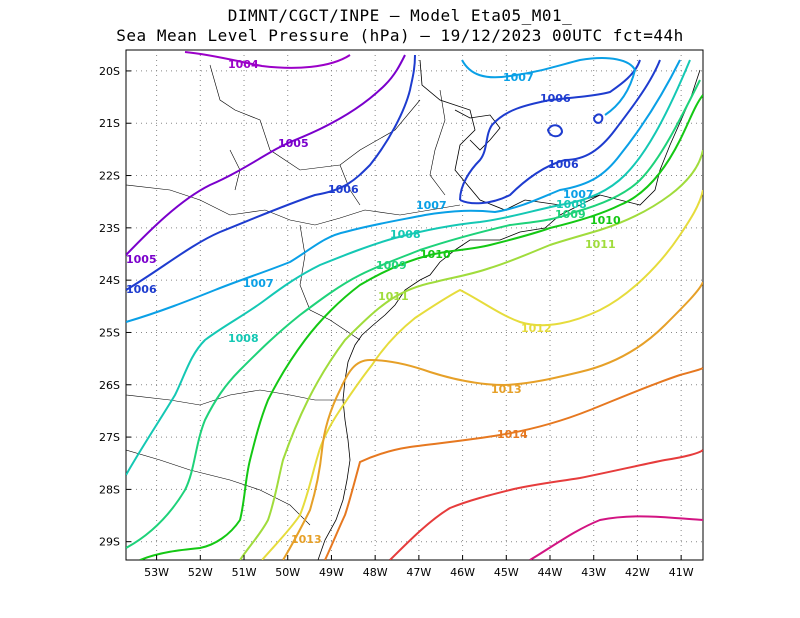  What do you see at coordinates (555, 131) in the screenshot?
I see `isobar-1006-loop` at bounding box center [555, 131].